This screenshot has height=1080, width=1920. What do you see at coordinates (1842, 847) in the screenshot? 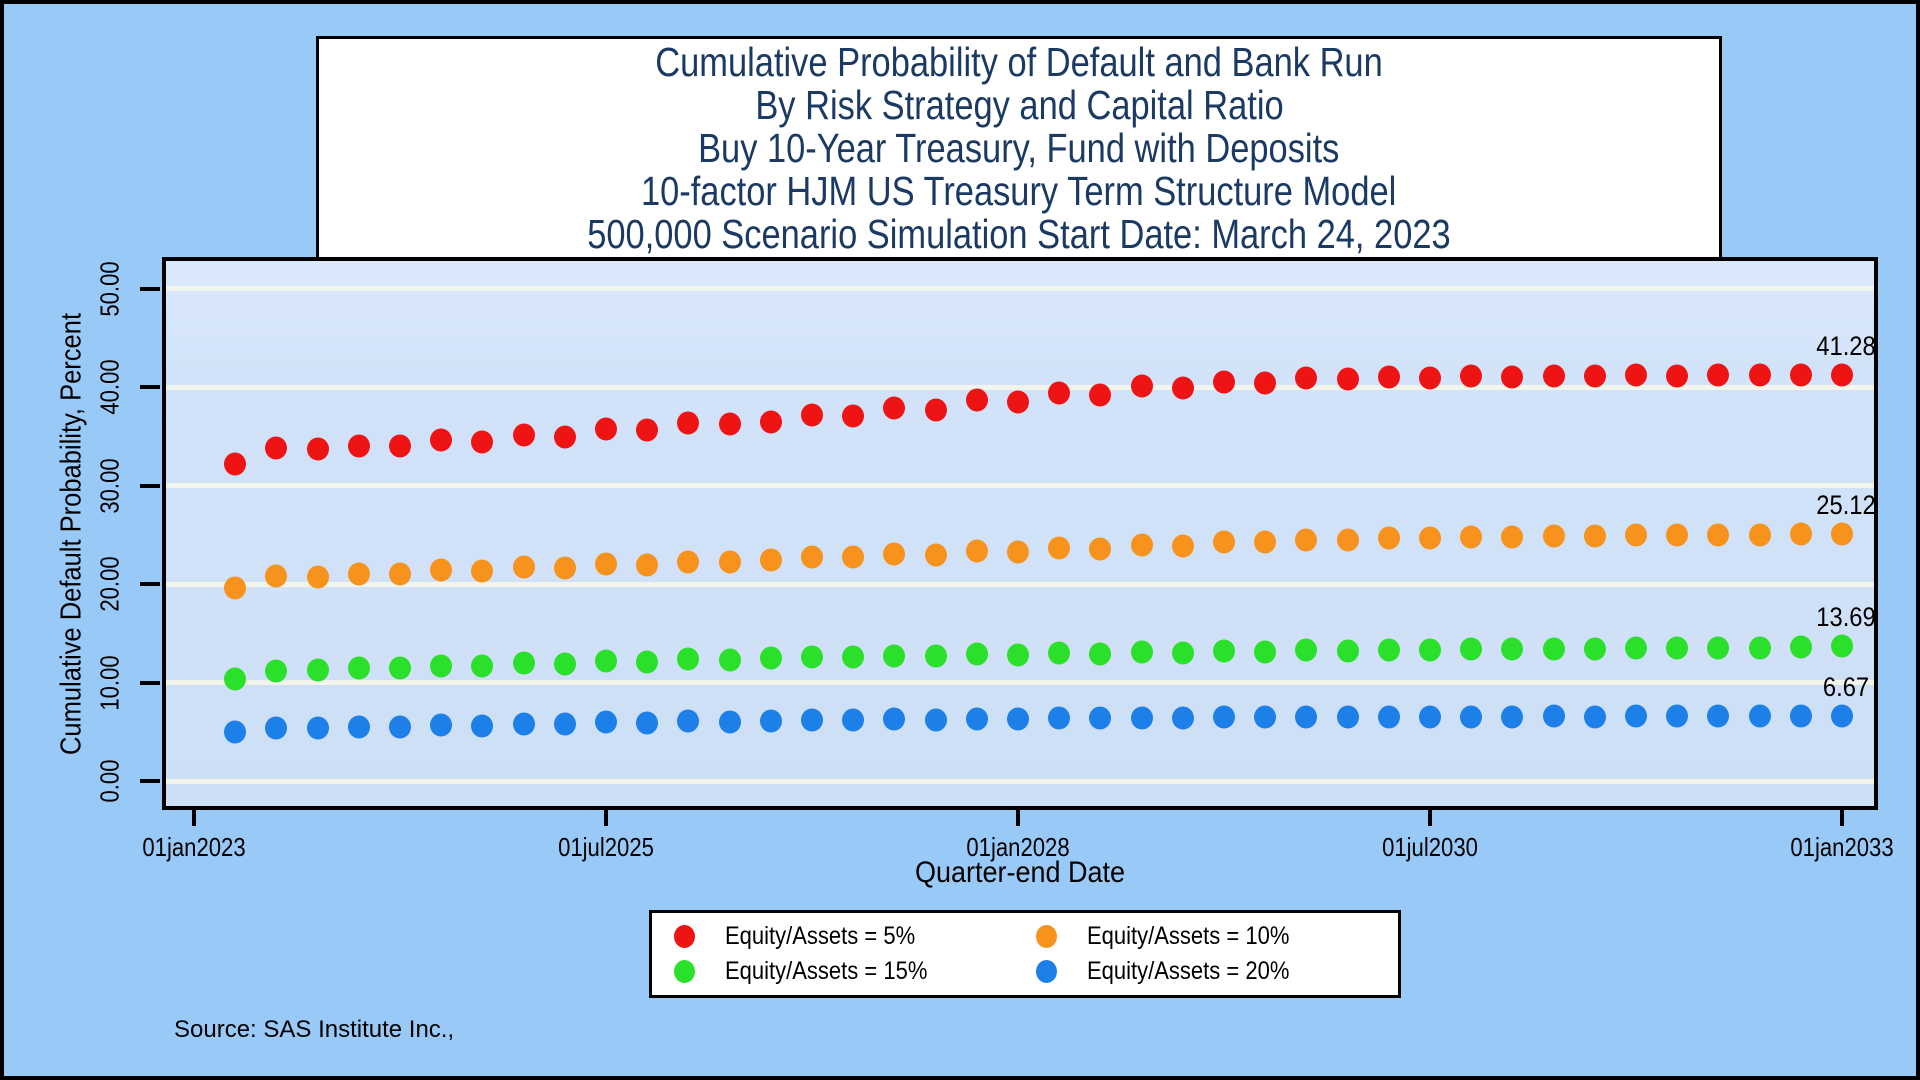
I see `x-axis-tick-label: 01jan2033` at bounding box center [1842, 847].